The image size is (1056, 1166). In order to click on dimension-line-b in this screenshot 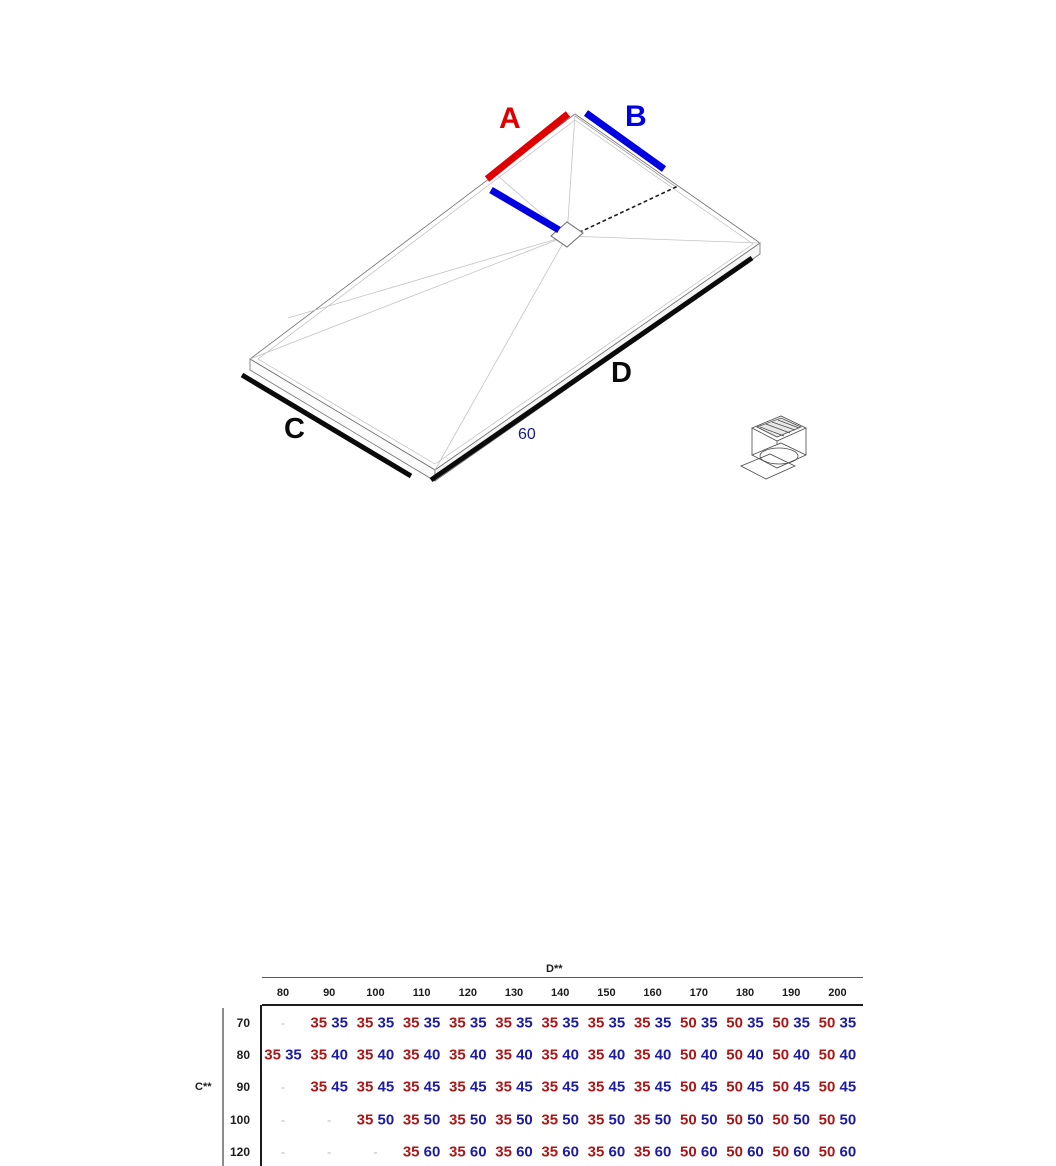, I will do `click(625, 141)`.